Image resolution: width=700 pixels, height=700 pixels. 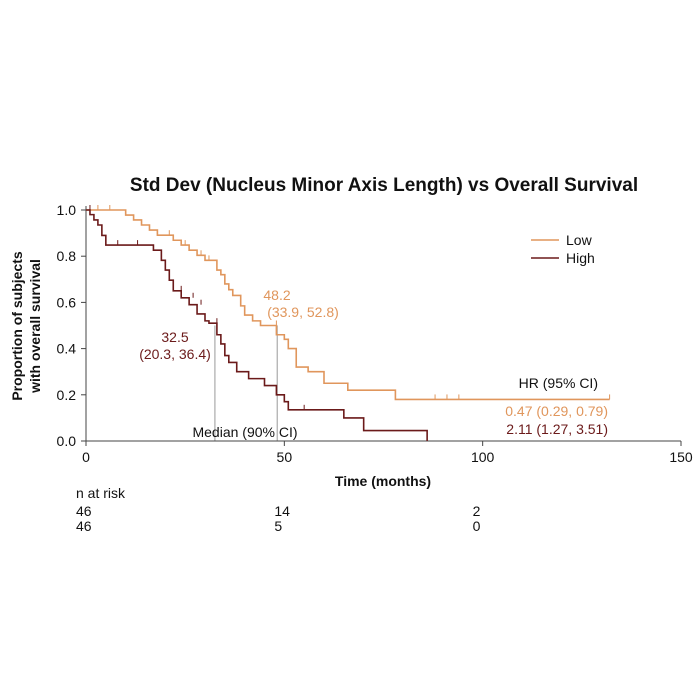 What do you see at coordinates (67, 349) in the screenshot?
I see `y-tick-label: 0.4` at bounding box center [67, 349].